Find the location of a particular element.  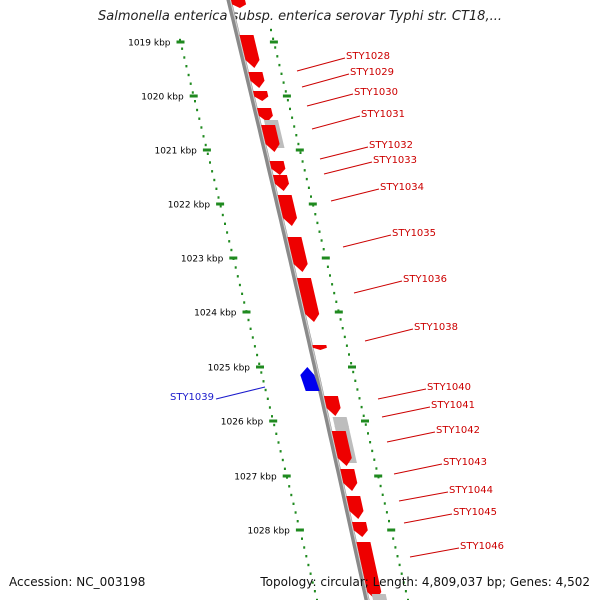

gene-label-sty1038: STY1038 is located at coordinates (436, 327).